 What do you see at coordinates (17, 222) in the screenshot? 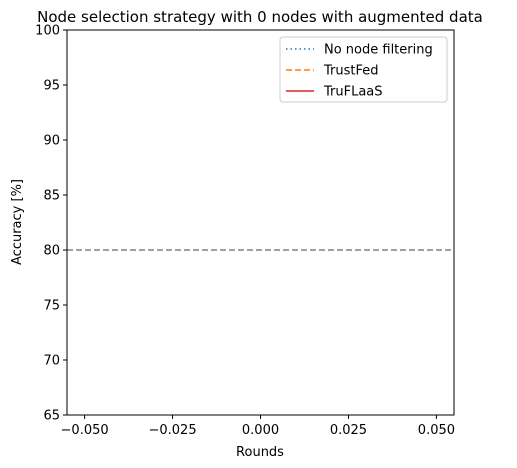
I see `y-axis-label: Accuracy [%]` at bounding box center [17, 222].